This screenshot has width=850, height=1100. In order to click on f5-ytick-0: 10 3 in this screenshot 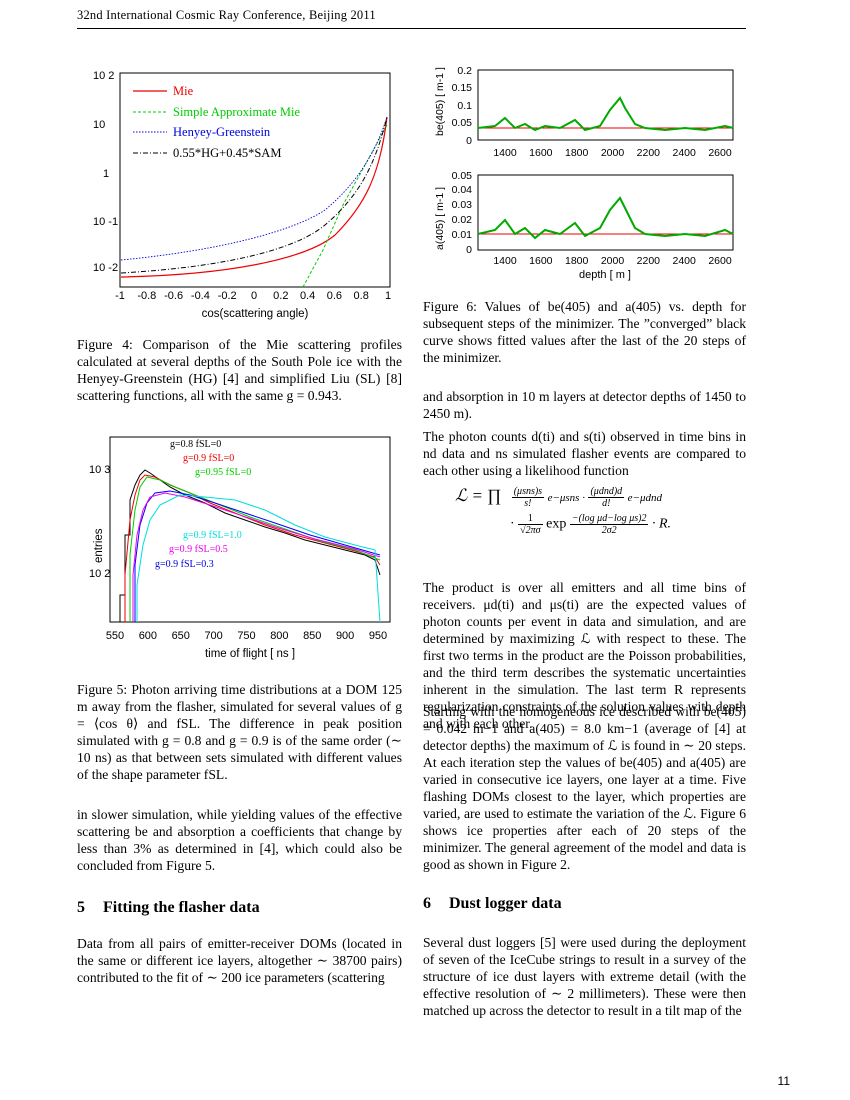, I will do `click(99, 470)`.